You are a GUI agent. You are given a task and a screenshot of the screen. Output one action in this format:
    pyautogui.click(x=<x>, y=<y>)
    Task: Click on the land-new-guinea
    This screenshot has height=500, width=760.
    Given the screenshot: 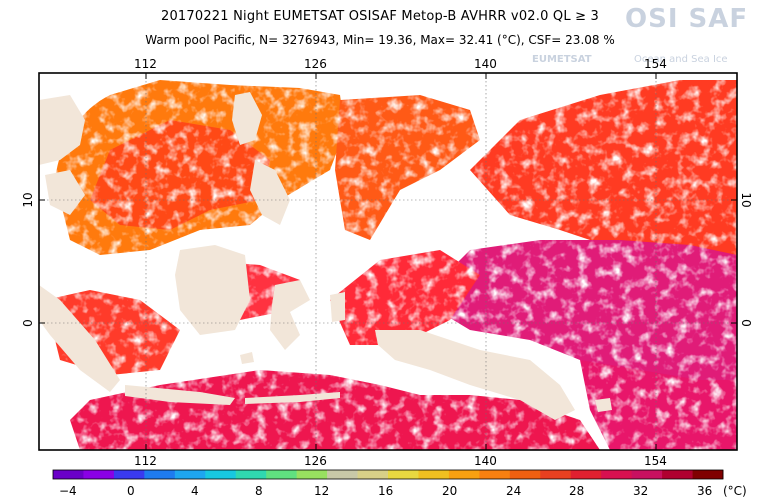 What is the action you would take?
    pyautogui.click(x=475, y=375)
    